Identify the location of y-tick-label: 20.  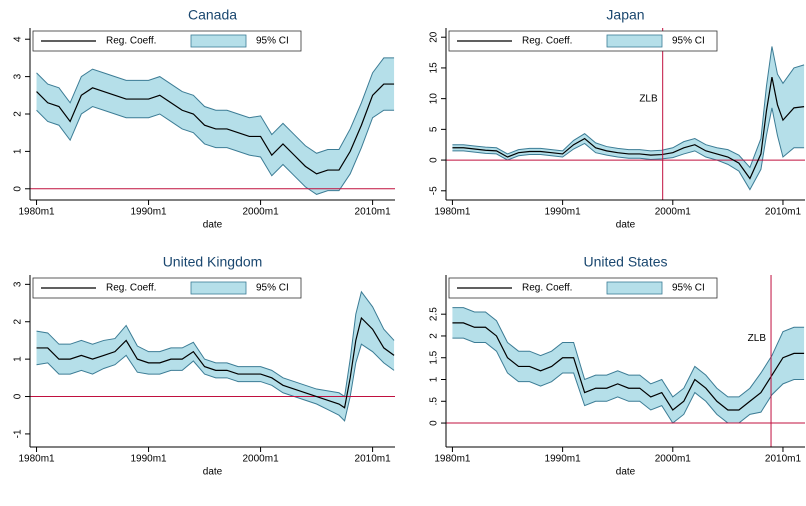
(434, 37).